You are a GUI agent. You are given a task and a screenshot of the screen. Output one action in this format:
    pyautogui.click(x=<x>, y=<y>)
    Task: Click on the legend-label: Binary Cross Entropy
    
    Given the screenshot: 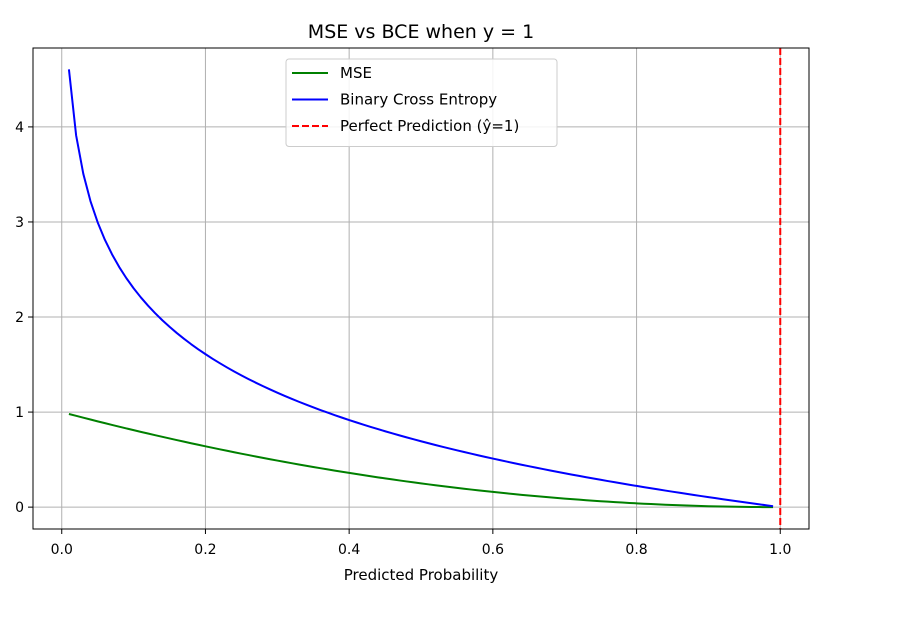 What is the action you would take?
    pyautogui.click(x=418, y=100)
    